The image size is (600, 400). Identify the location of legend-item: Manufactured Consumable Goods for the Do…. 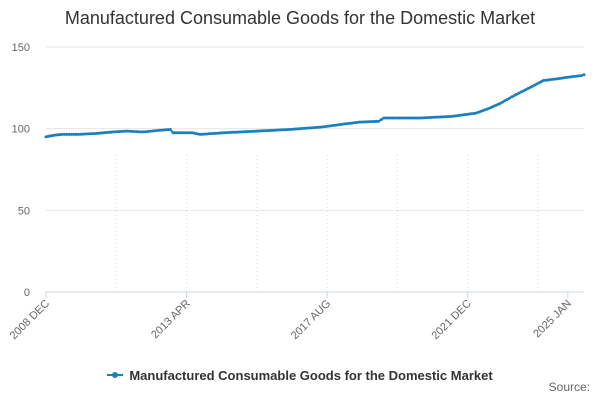
(300, 375).